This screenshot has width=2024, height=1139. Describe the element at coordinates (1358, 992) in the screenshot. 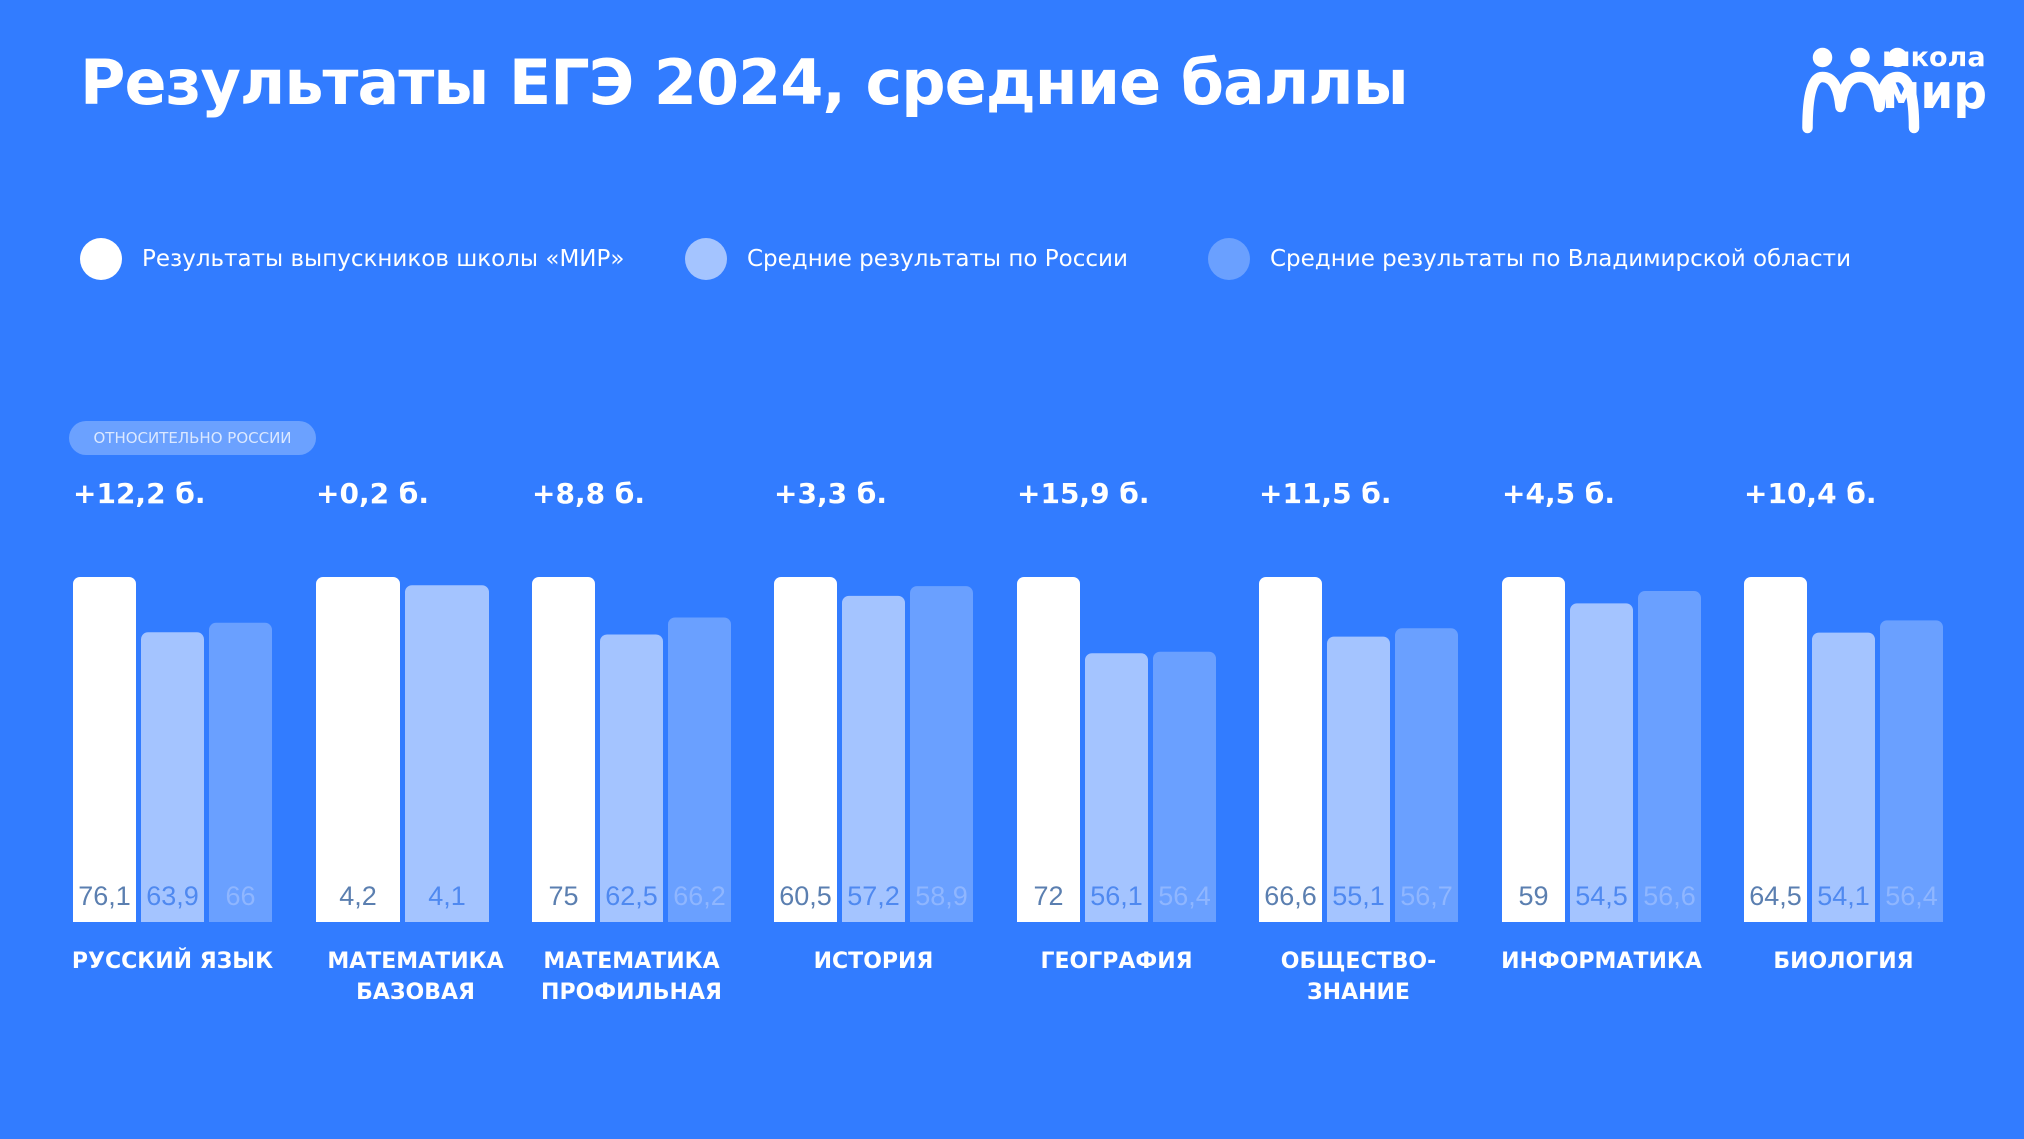

I see `category-label-social-studies: ЗНАНИЕ` at that location.